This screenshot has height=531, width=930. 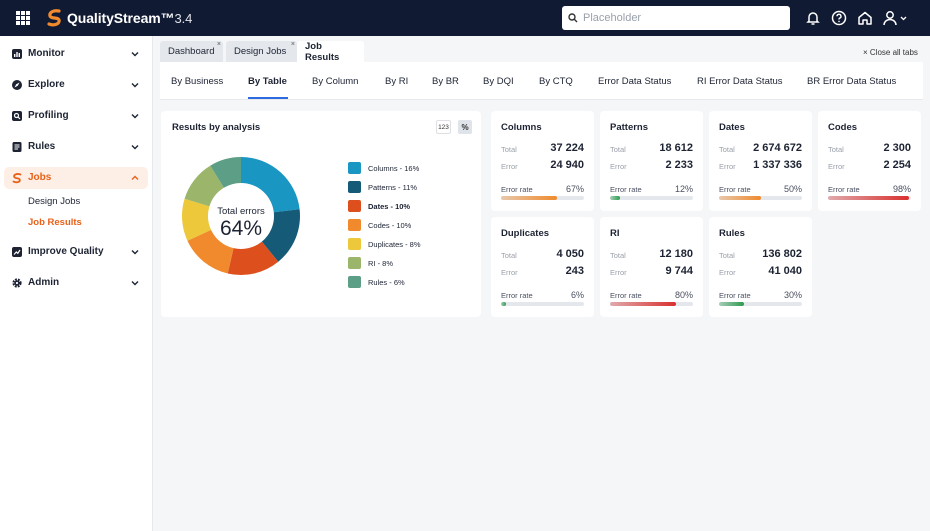 I want to click on legend-item: Duplicates - 8%, so click(x=384, y=244).